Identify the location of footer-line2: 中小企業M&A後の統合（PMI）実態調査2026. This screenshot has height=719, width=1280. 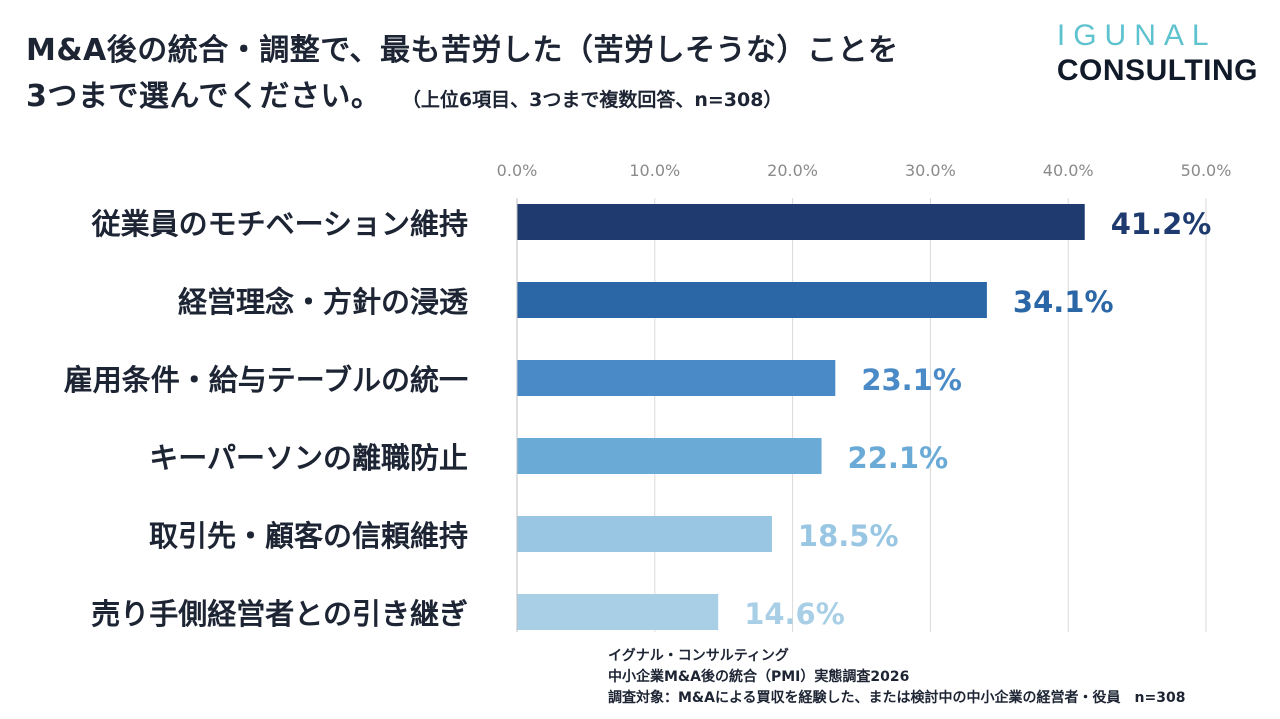
(759, 677).